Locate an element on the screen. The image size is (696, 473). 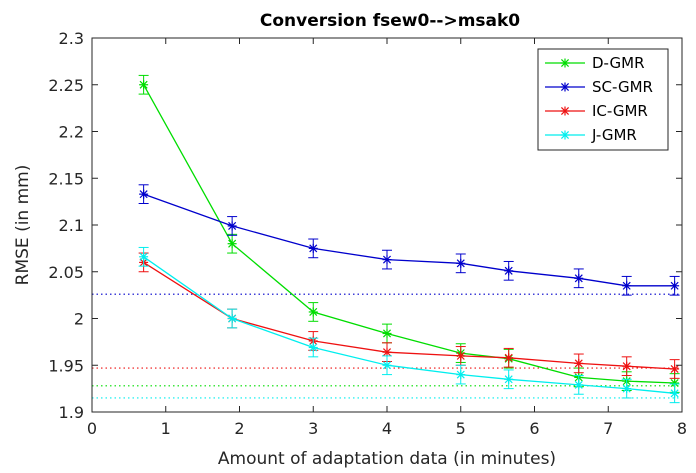
legend-marker-ic-gmr is located at coordinates (565, 111).